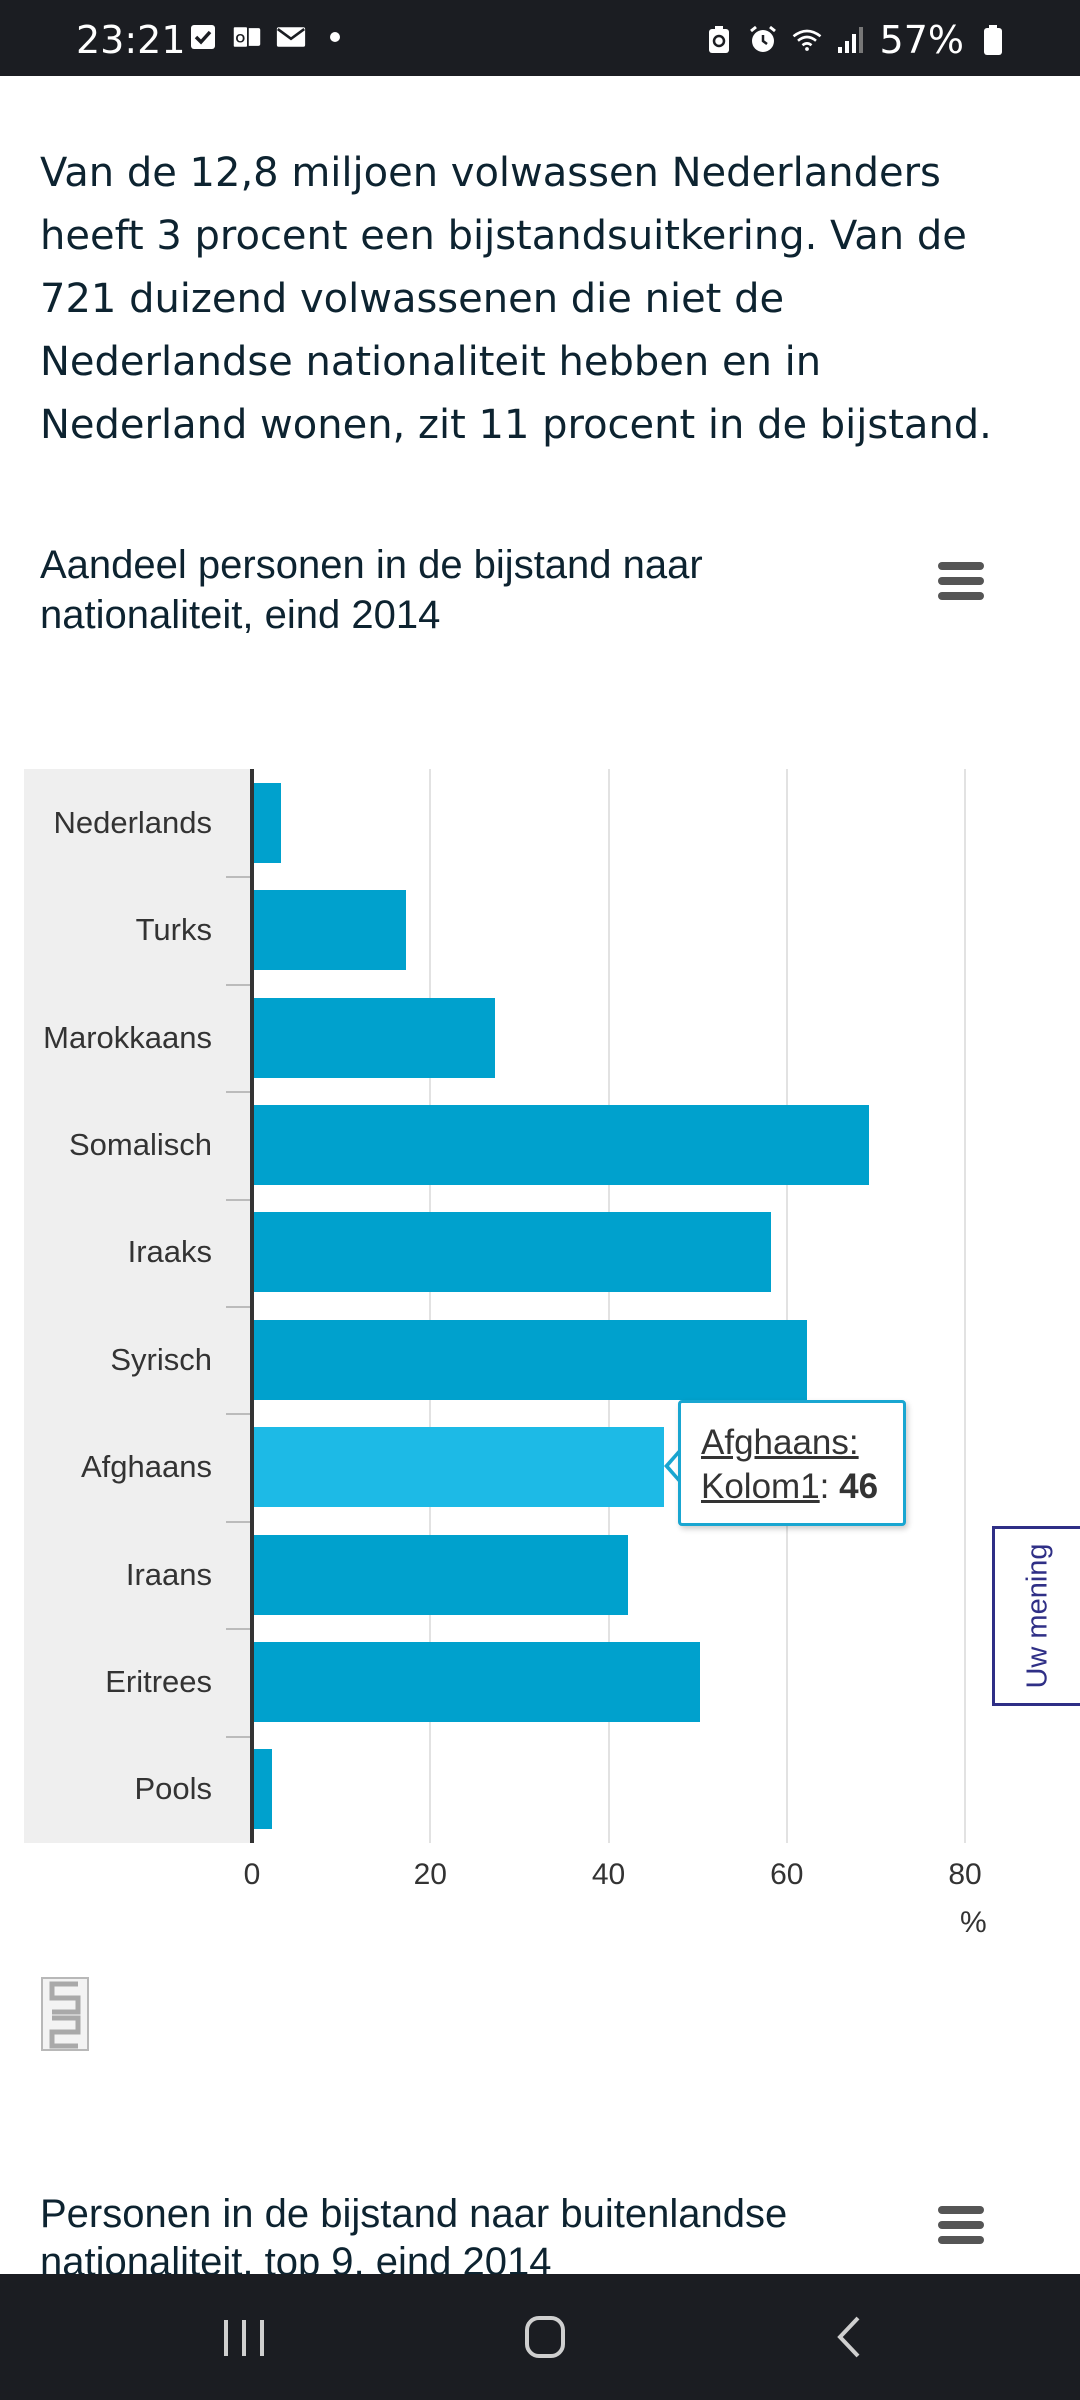  What do you see at coordinates (168, 1574) in the screenshot?
I see `category-label: Iraans` at bounding box center [168, 1574].